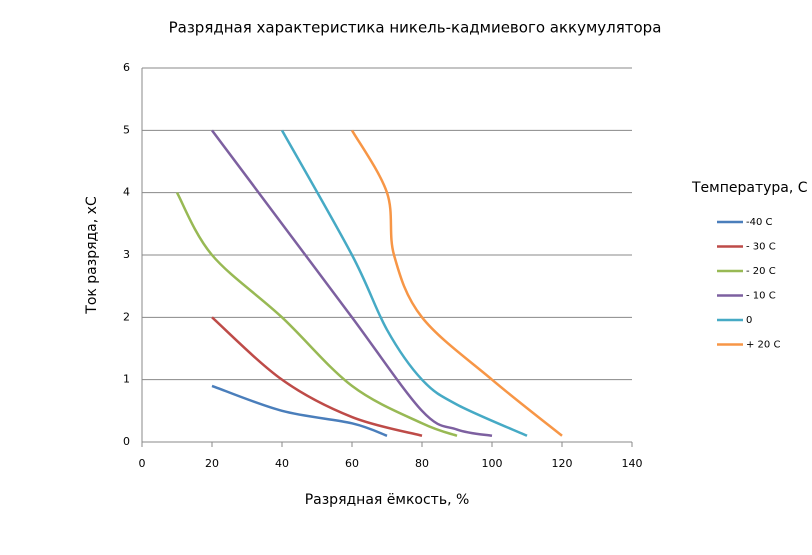 This screenshot has width=812, height=555. Describe the element at coordinates (282, 463) in the screenshot. I see `x-tick-label: 40` at that location.